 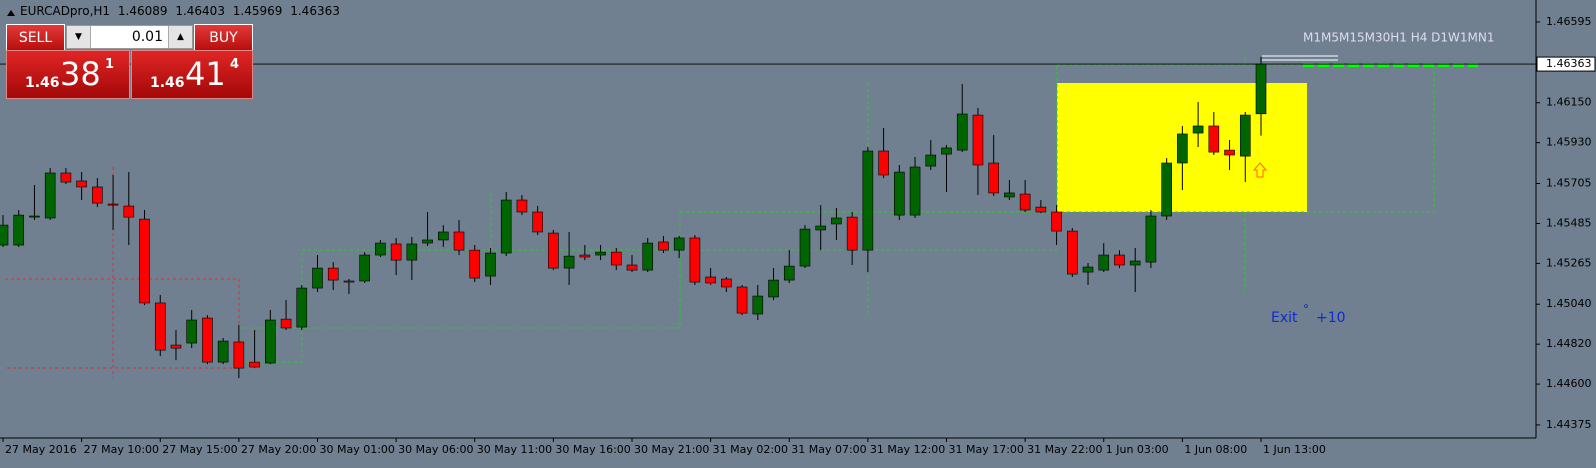 What do you see at coordinates (223, 37) in the screenshot?
I see `buy-button: BUY` at bounding box center [223, 37].